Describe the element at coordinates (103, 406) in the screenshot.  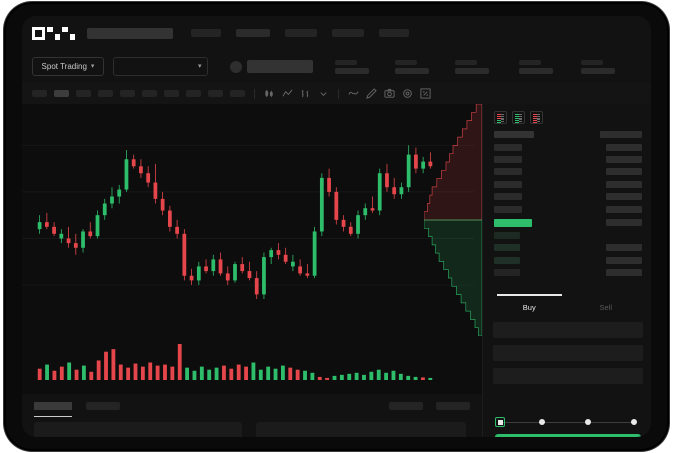
I see `tab-order-history` at that location.